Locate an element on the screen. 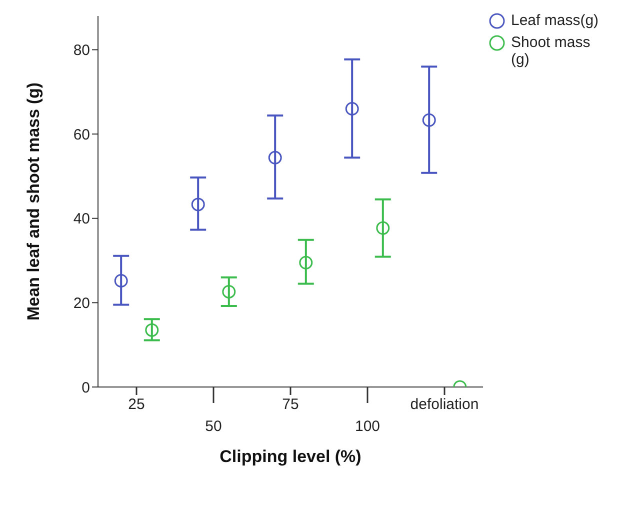  x-tick-label: 75 is located at coordinates (290, 404).